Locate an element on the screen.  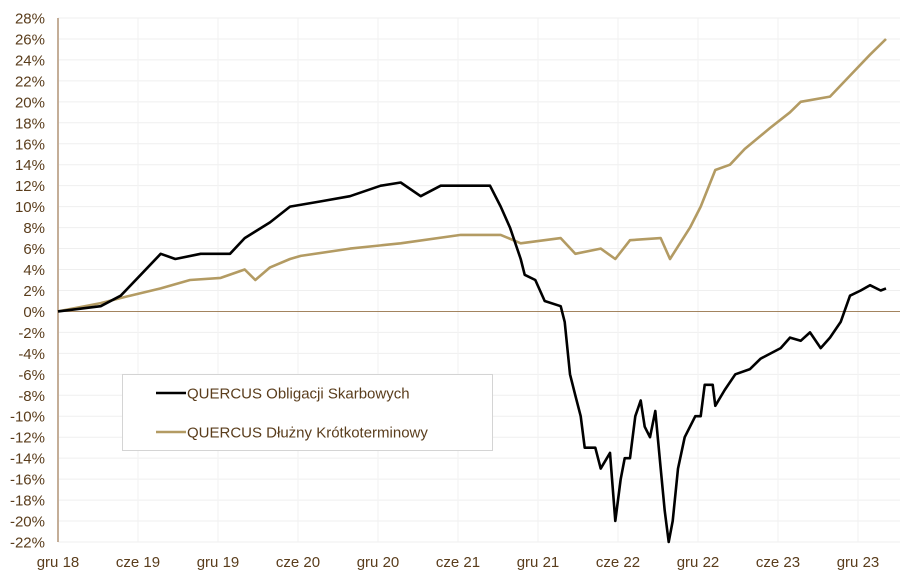
y-tick-label: 24% is located at coordinates (30, 60).